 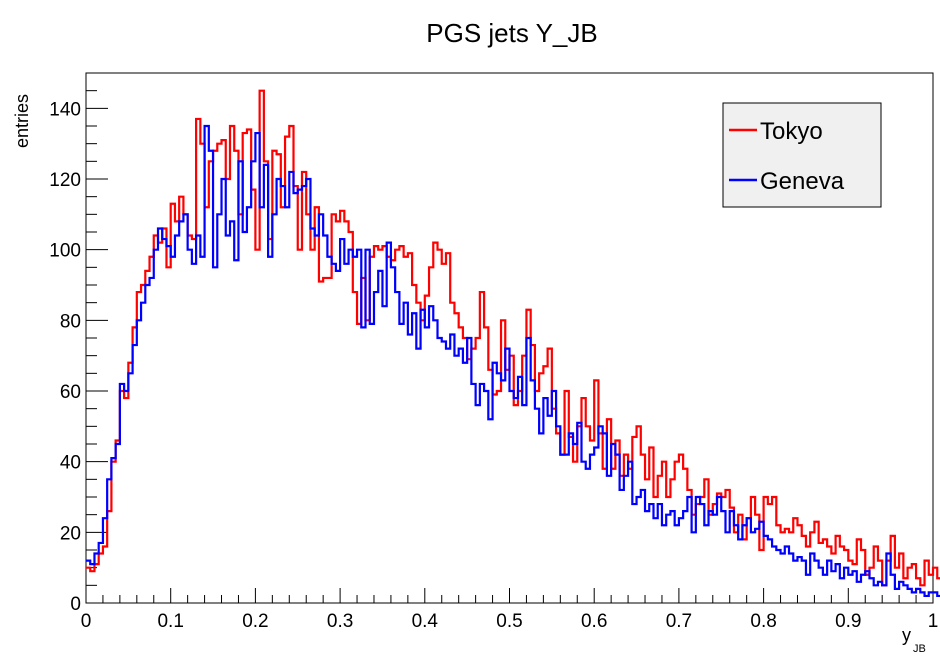 What do you see at coordinates (510, 610) in the screenshot?
I see `x-axis-ticks: 0 0.1 0.2 0.3 0.4 0.5 0.6 0.7 0.8 0.9 1` at bounding box center [510, 610].